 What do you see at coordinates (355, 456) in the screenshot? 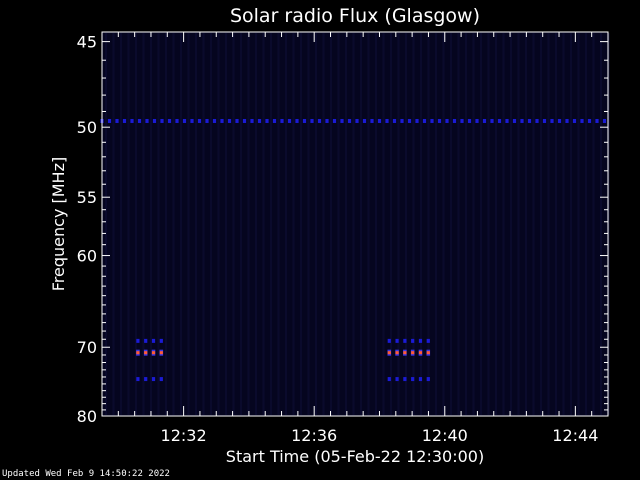
I see `x-axis-label: Start Time (05-Feb-22 12:30:00)` at bounding box center [355, 456].